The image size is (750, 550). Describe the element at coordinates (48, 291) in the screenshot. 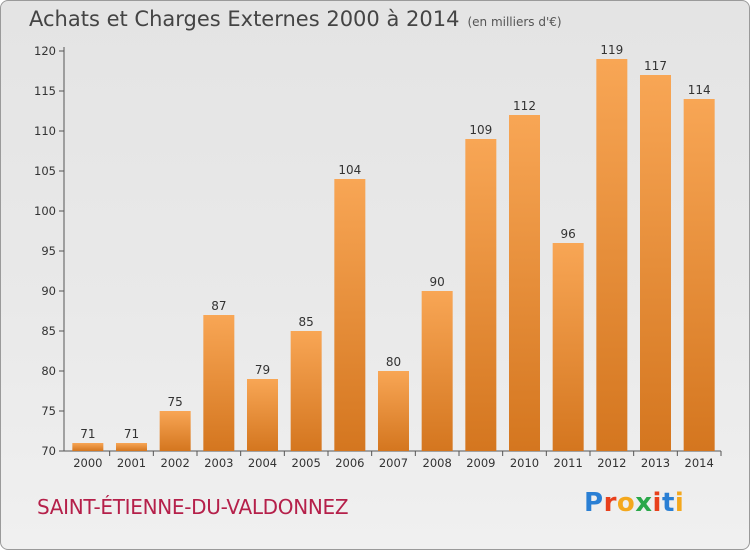

I see `y-tick-label: 90` at that location.